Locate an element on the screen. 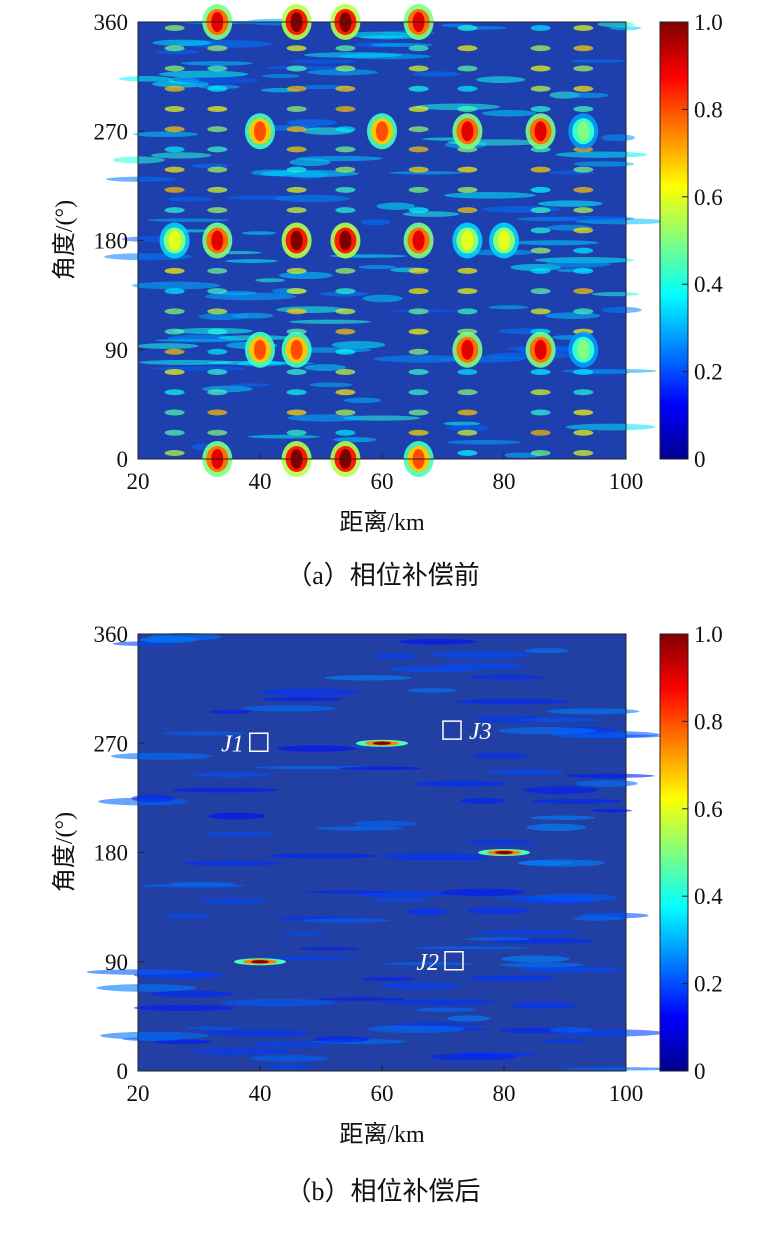 The height and width of the screenshot is (1240, 767). x-axis-label-b: 距离/km is located at coordinates (382, 1134).